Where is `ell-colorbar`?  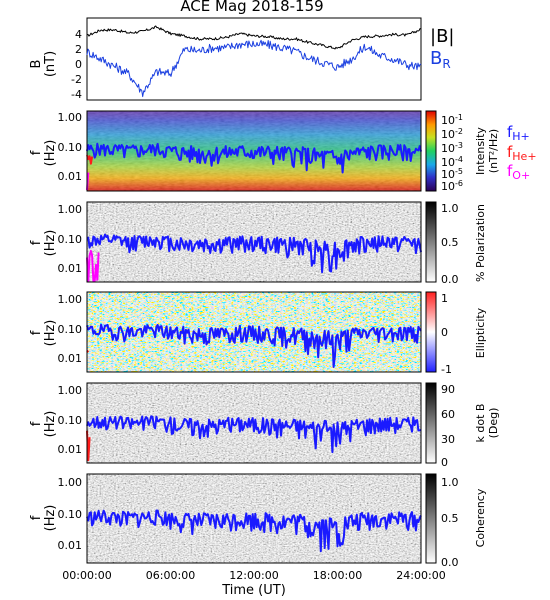 ell-colorbar is located at coordinates (431, 332).